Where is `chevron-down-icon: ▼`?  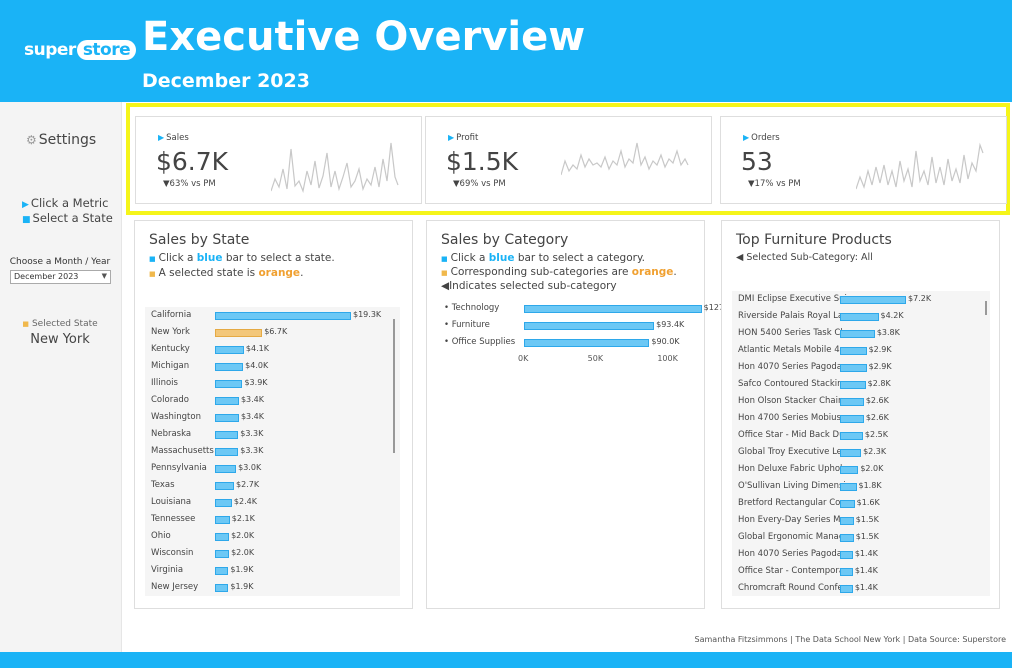 chevron-down-icon: ▼ is located at coordinates (104, 276).